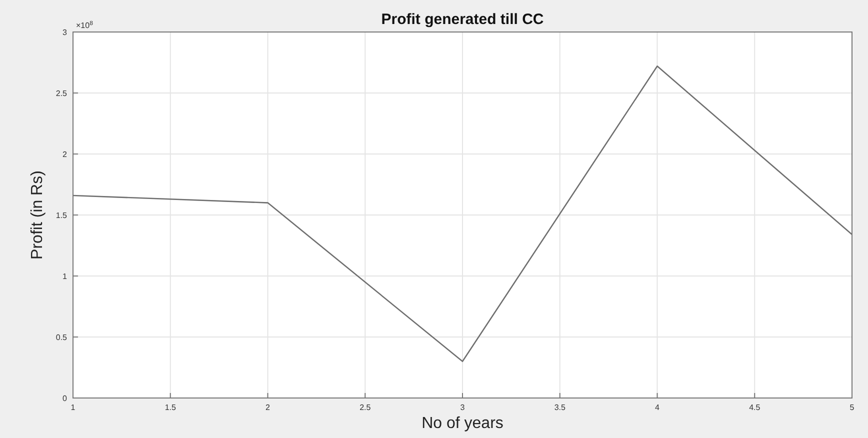 The height and width of the screenshot is (438, 868). Describe the element at coordinates (65, 276) in the screenshot. I see `y-tick-label: 1` at that location.